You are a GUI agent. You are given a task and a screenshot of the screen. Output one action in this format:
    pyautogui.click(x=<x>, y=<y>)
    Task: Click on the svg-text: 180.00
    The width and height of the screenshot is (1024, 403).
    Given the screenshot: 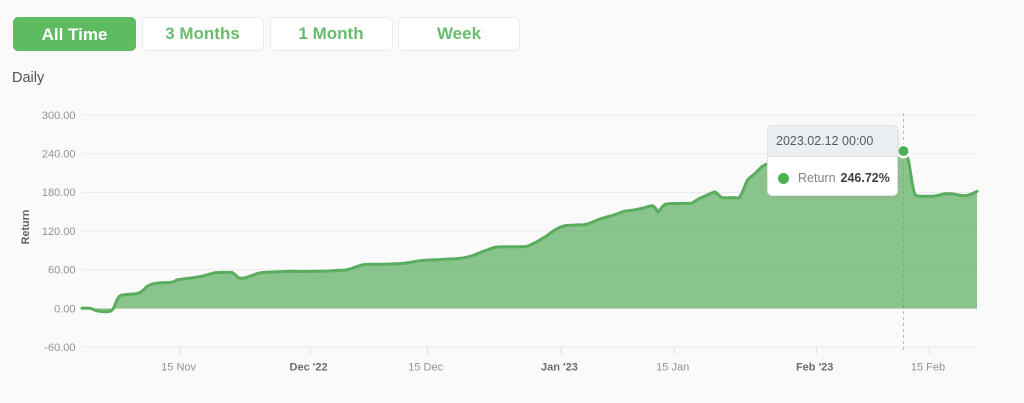 What is the action you would take?
    pyautogui.click(x=59, y=193)
    